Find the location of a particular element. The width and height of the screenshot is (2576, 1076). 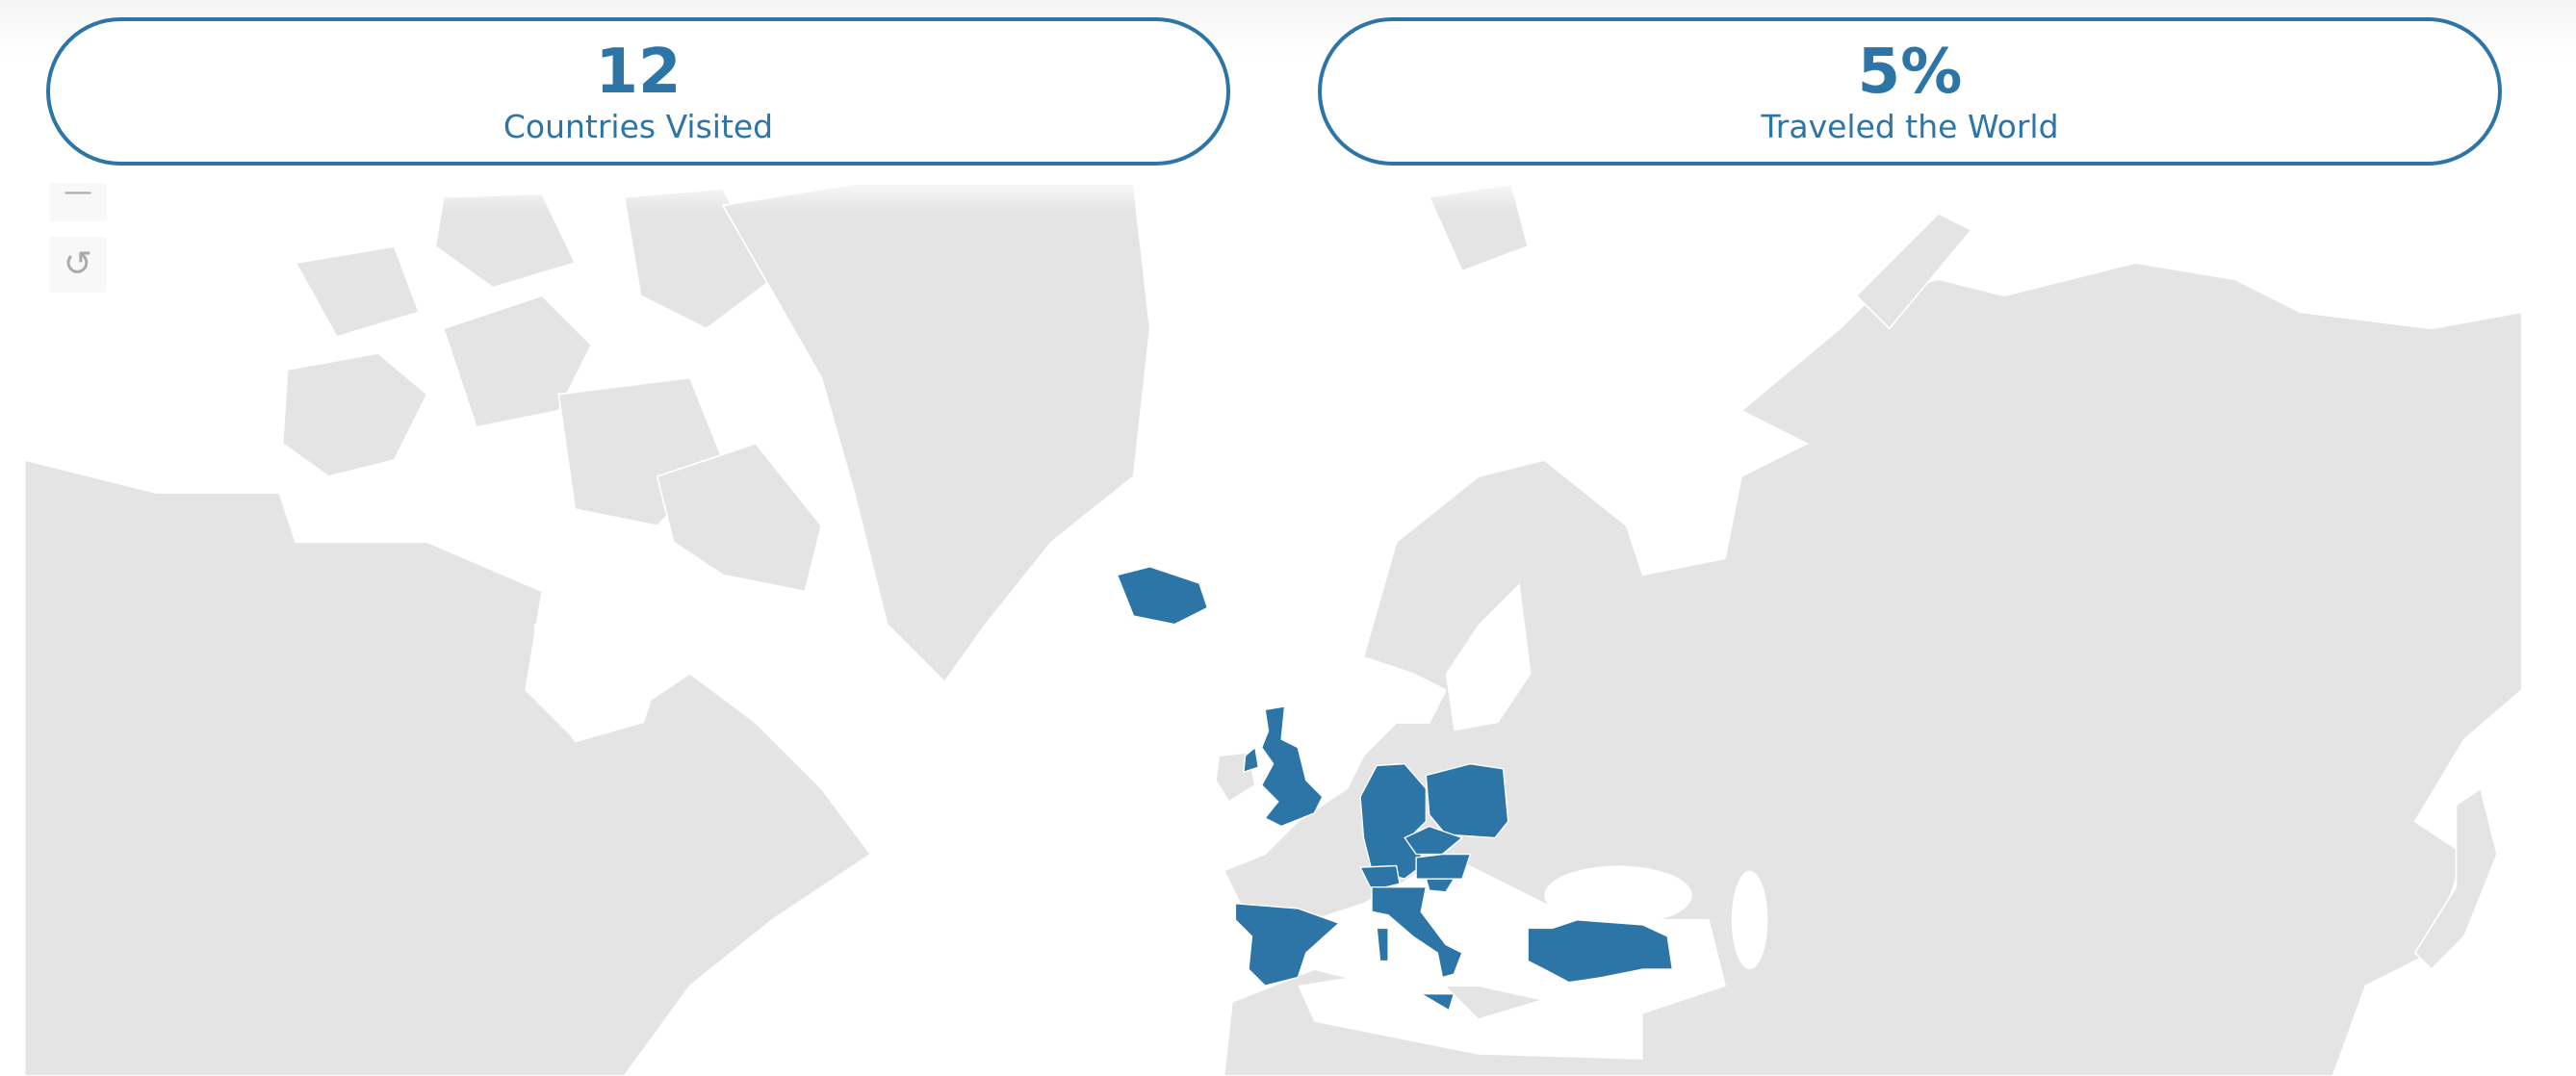

stat-label: Traveled the World is located at coordinates (1910, 127).